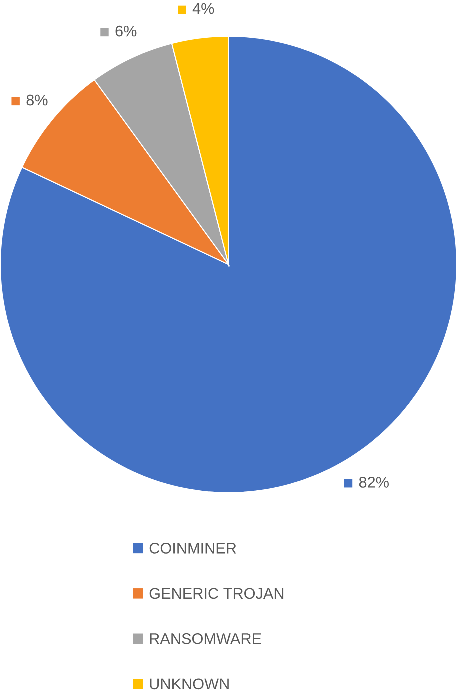  I want to click on data-label: 82%, so click(375, 482).